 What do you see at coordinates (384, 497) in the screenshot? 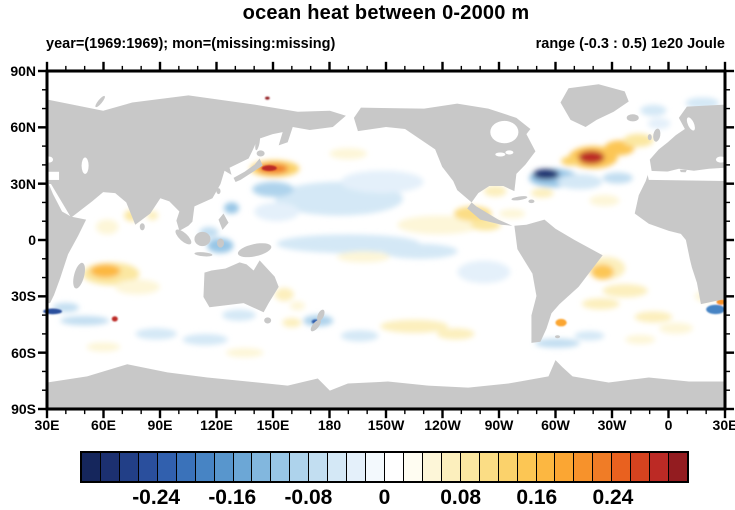
I see `colorbar-tick-label: 0` at bounding box center [384, 497].